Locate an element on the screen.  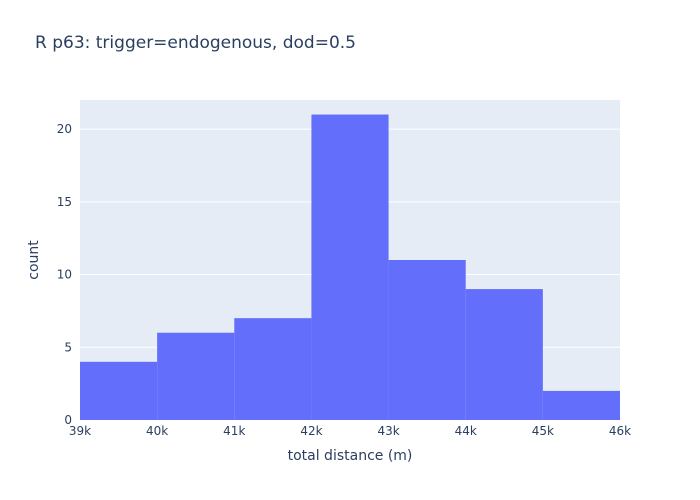
x-tick-label: 41k is located at coordinates (234, 431).